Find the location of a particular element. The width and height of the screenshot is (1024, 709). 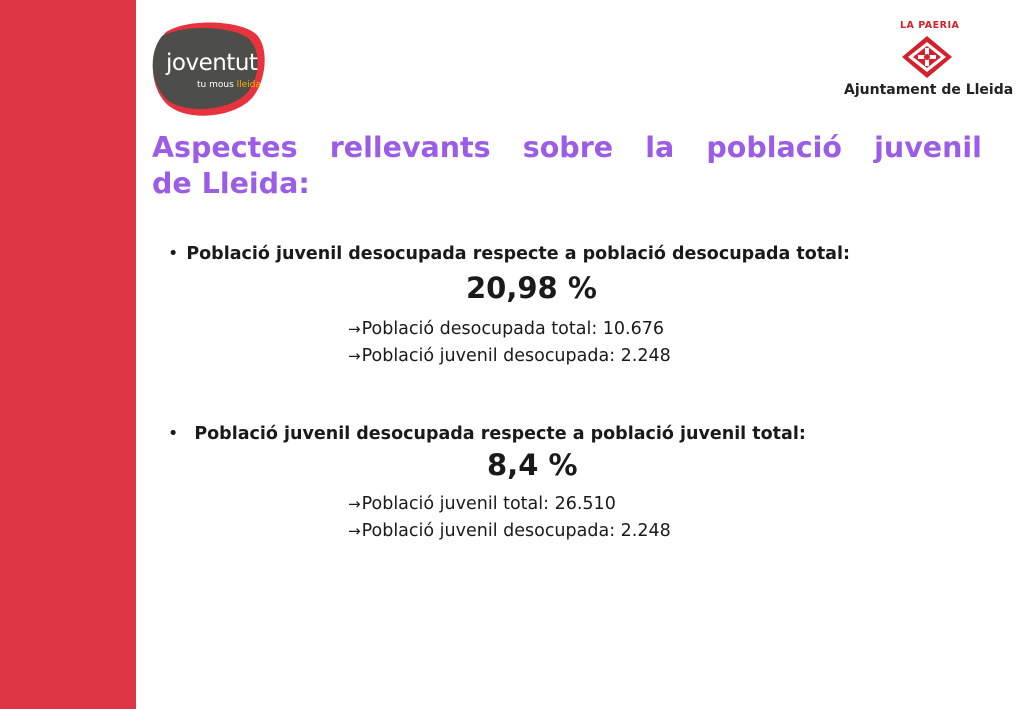

joventut-logo: joventut tu mous lleida is located at coordinates (207, 70).